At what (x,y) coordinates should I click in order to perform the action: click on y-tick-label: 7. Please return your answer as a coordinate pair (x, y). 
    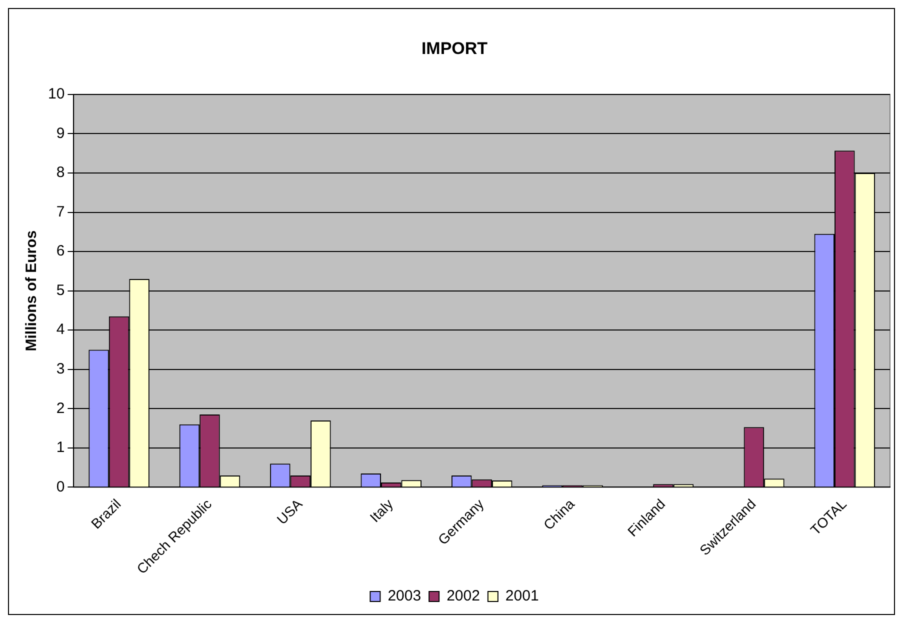
    Looking at the image, I should click on (60, 211).